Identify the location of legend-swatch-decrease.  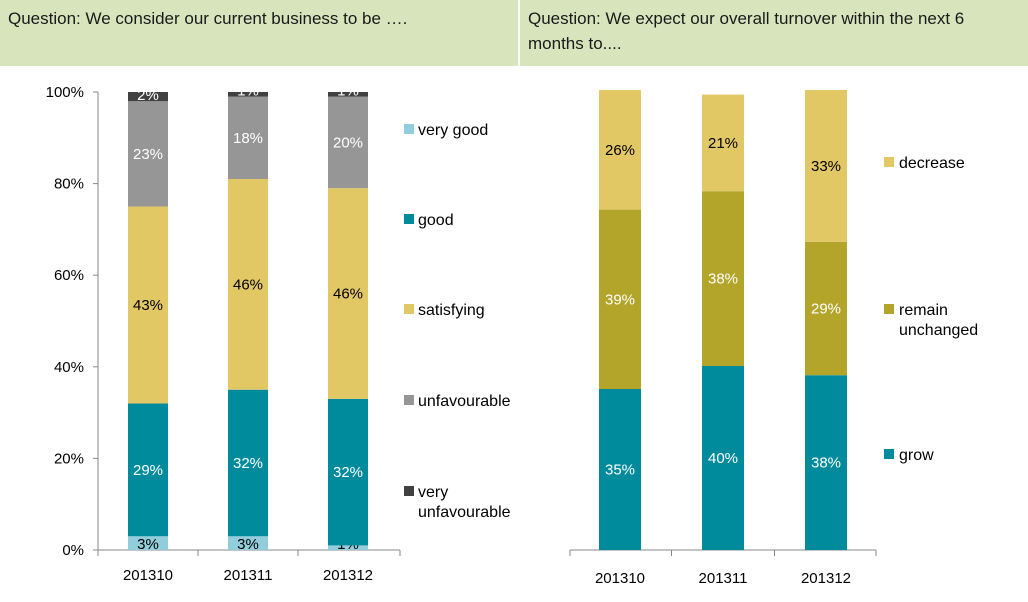
(889, 162).